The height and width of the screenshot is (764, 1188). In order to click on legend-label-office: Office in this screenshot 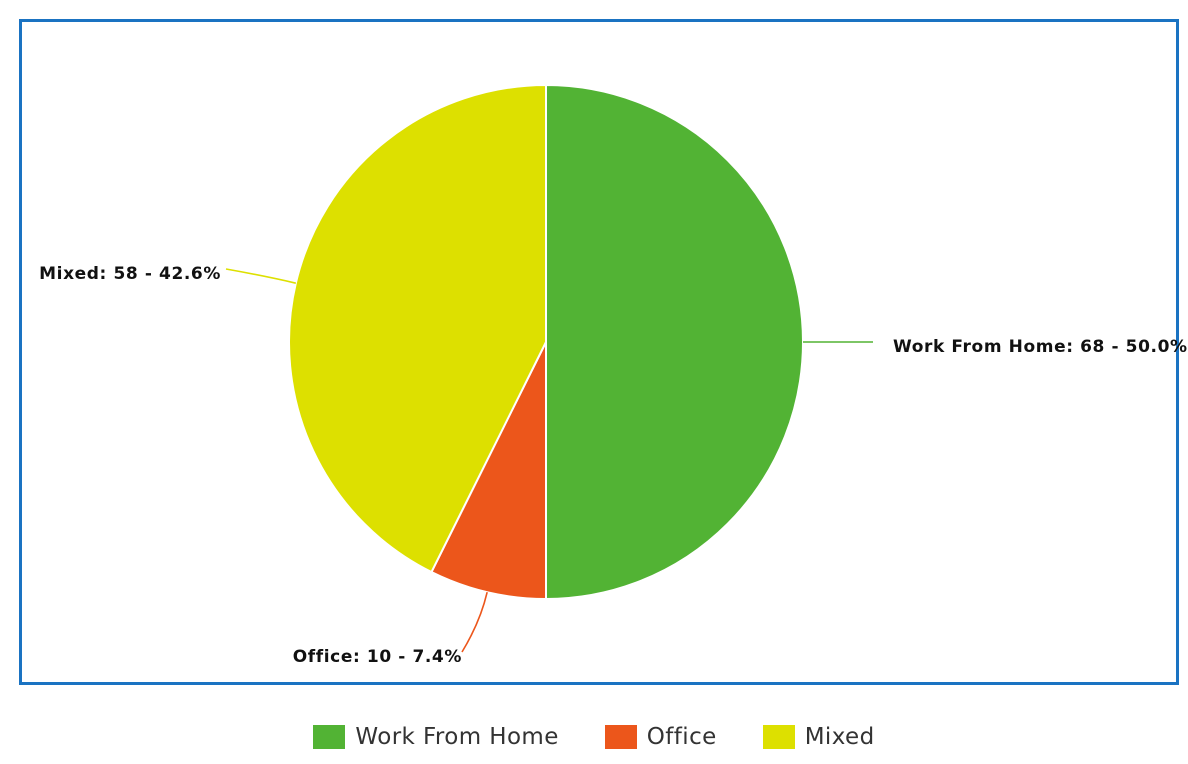, I will do `click(681, 737)`.